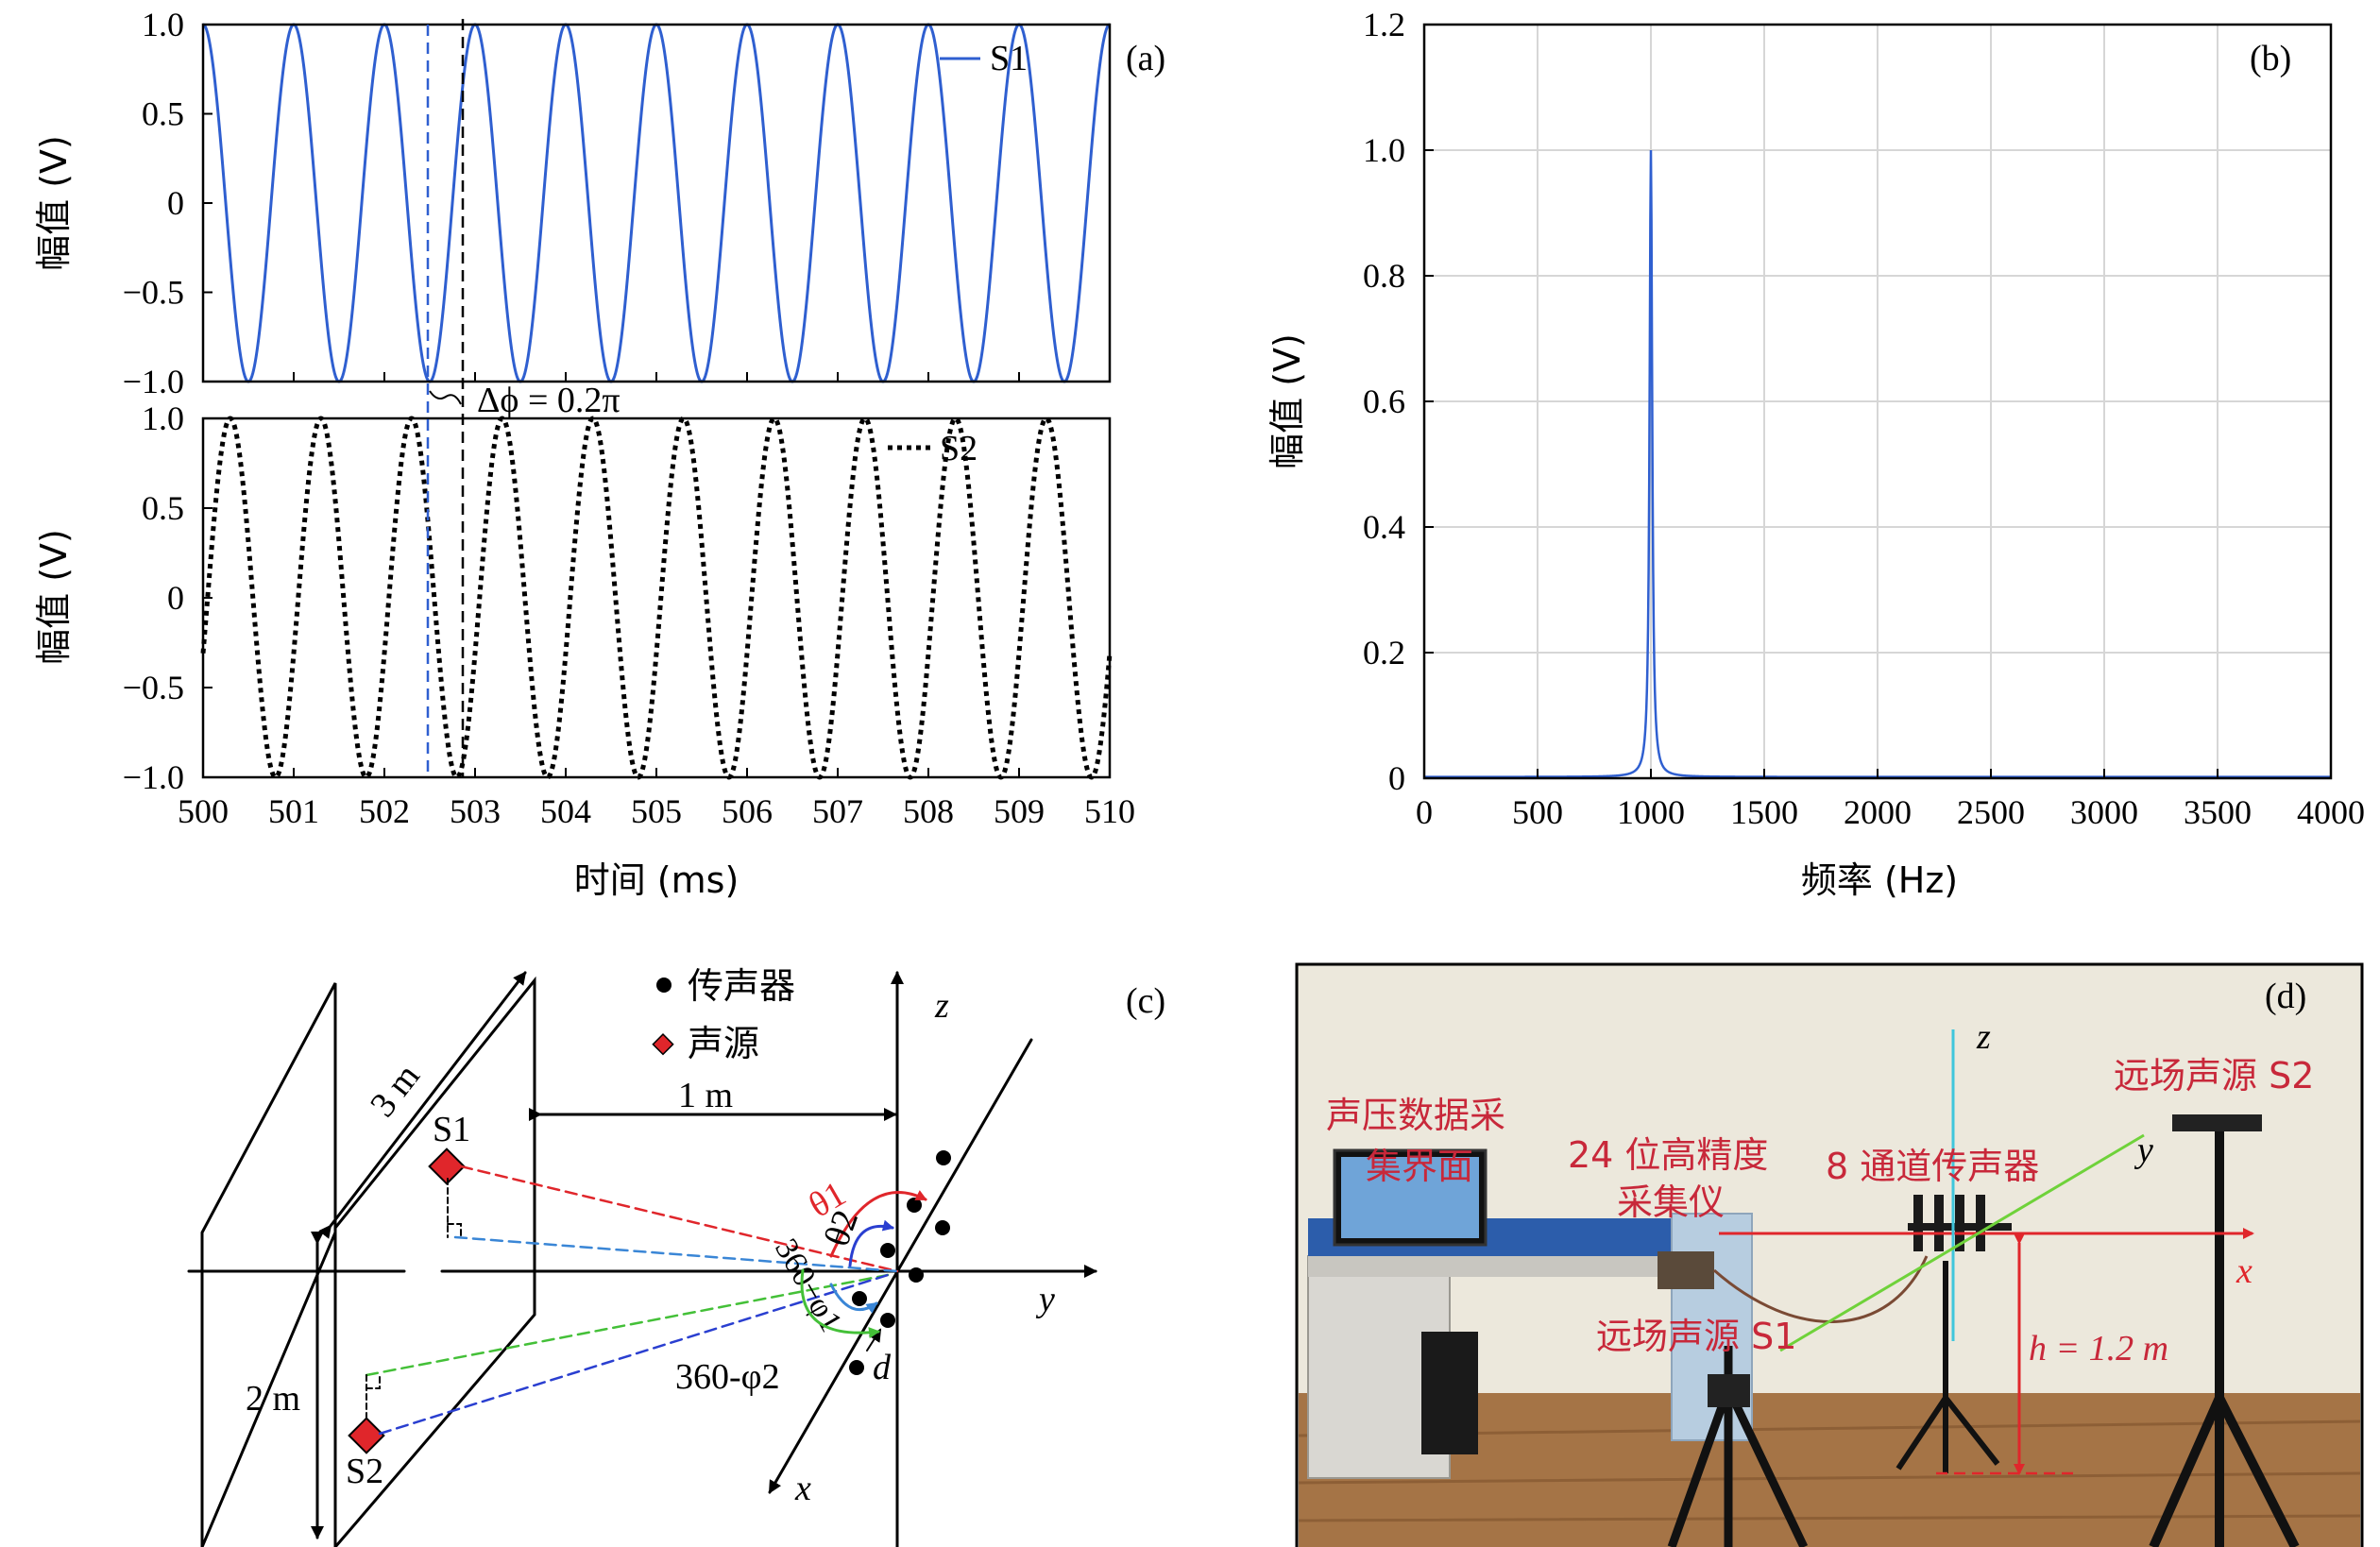 The height and width of the screenshot is (1547, 2380). What do you see at coordinates (723, 1043) in the screenshot?
I see `legend-source-label: 声源` at bounding box center [723, 1043].